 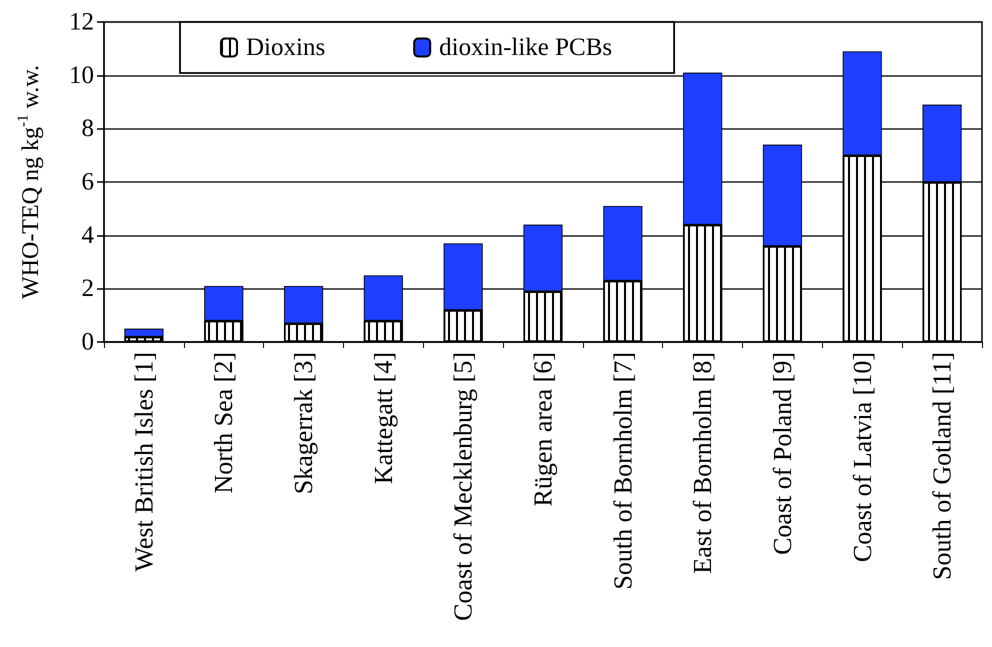 I want to click on x-tick-label: North Sea [2], so click(x=223, y=423).